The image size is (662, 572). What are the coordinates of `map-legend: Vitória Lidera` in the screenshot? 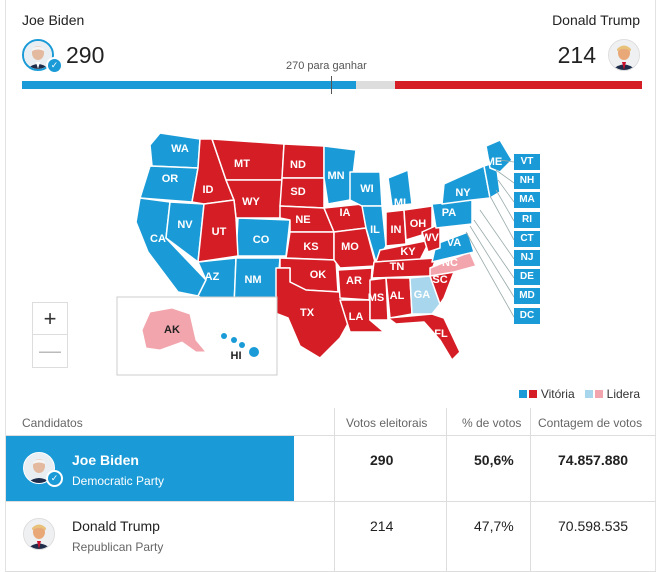 It's located at (579, 394).